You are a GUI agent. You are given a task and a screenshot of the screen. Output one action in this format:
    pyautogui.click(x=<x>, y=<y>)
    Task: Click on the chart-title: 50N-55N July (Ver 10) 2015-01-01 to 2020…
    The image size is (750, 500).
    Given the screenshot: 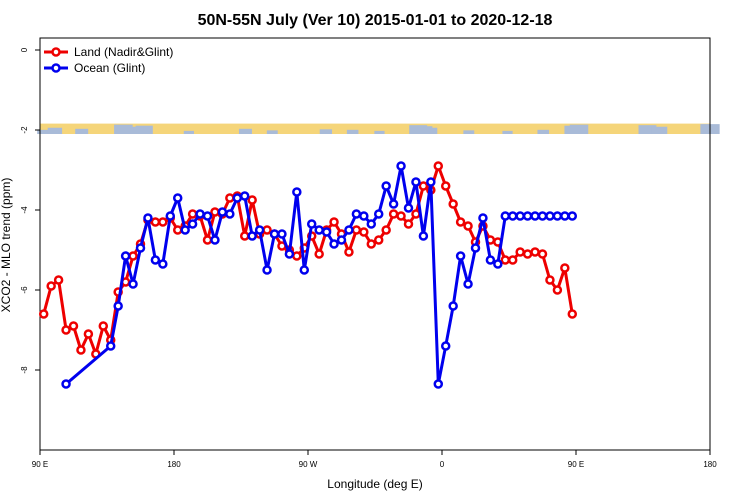 What is the action you would take?
    pyautogui.click(x=375, y=20)
    